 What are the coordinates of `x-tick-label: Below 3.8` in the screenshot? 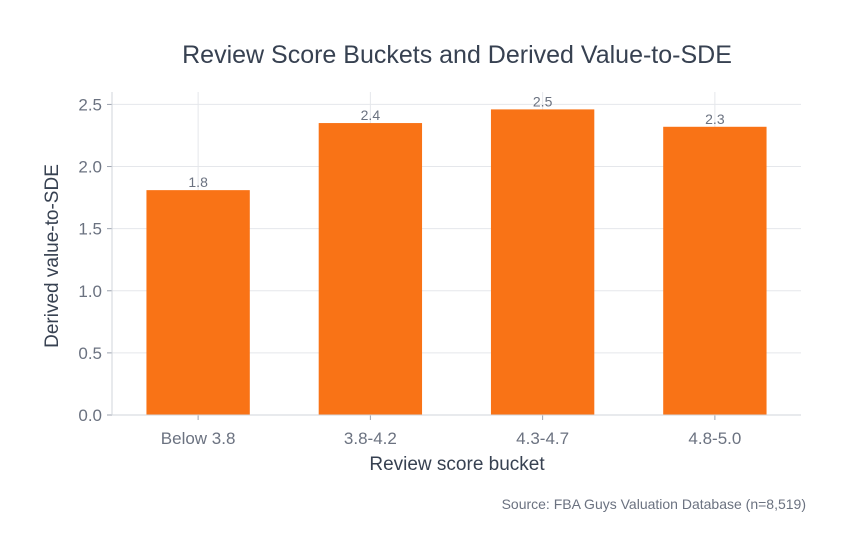 It's located at (198, 438).